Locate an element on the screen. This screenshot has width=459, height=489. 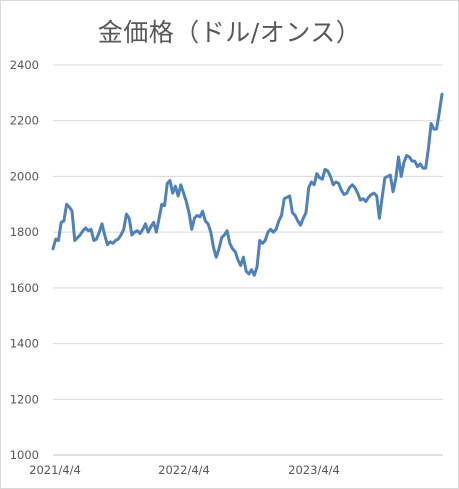
x-tick-label: 2021/4/4 is located at coordinates (55, 470).